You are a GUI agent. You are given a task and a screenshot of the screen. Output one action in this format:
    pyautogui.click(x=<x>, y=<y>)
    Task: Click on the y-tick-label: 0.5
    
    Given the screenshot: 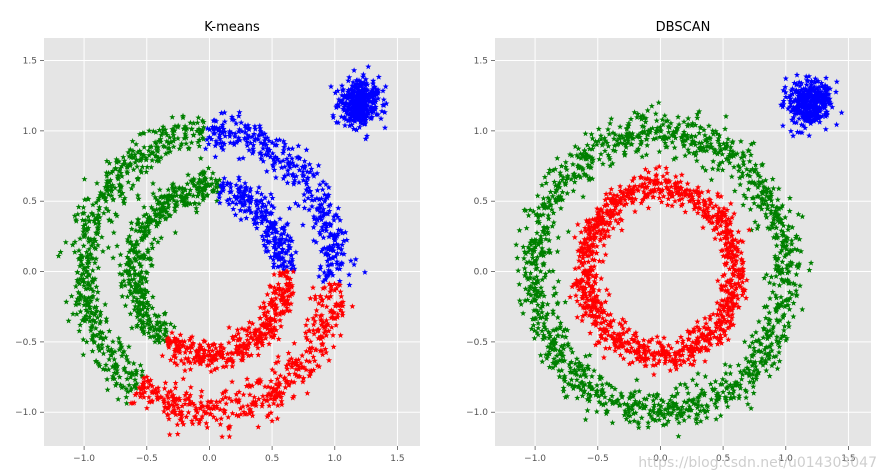 What is the action you would take?
    pyautogui.click(x=30, y=202)
    